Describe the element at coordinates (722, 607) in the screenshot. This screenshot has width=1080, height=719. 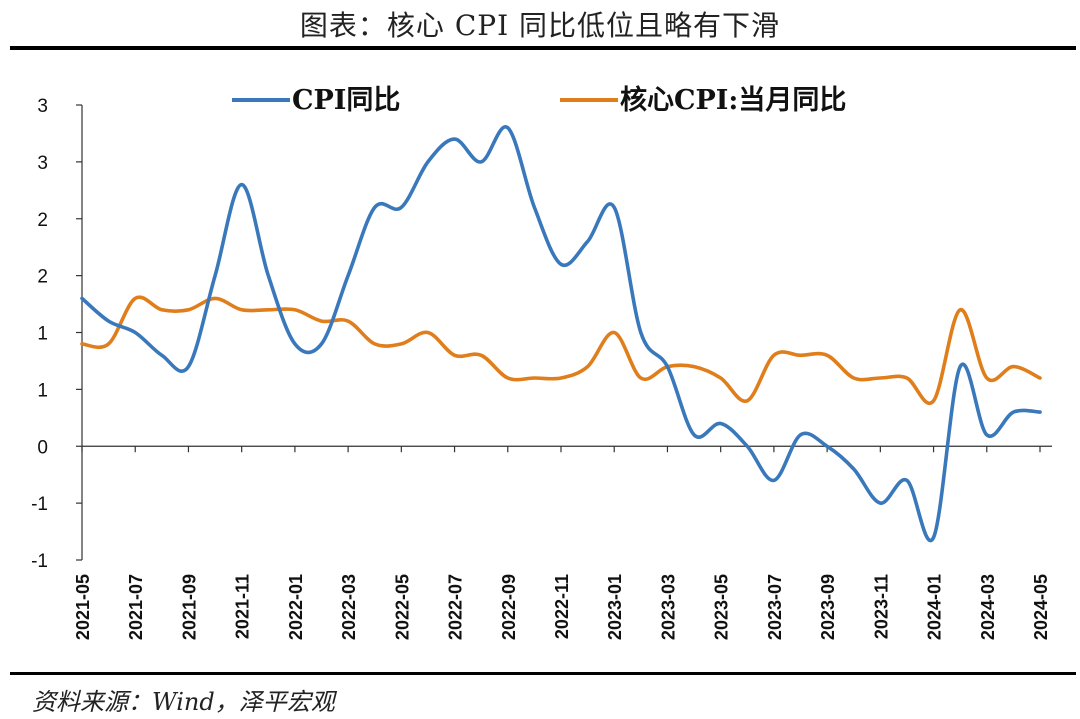
I see `x-tick-label: 2023-05` at that location.